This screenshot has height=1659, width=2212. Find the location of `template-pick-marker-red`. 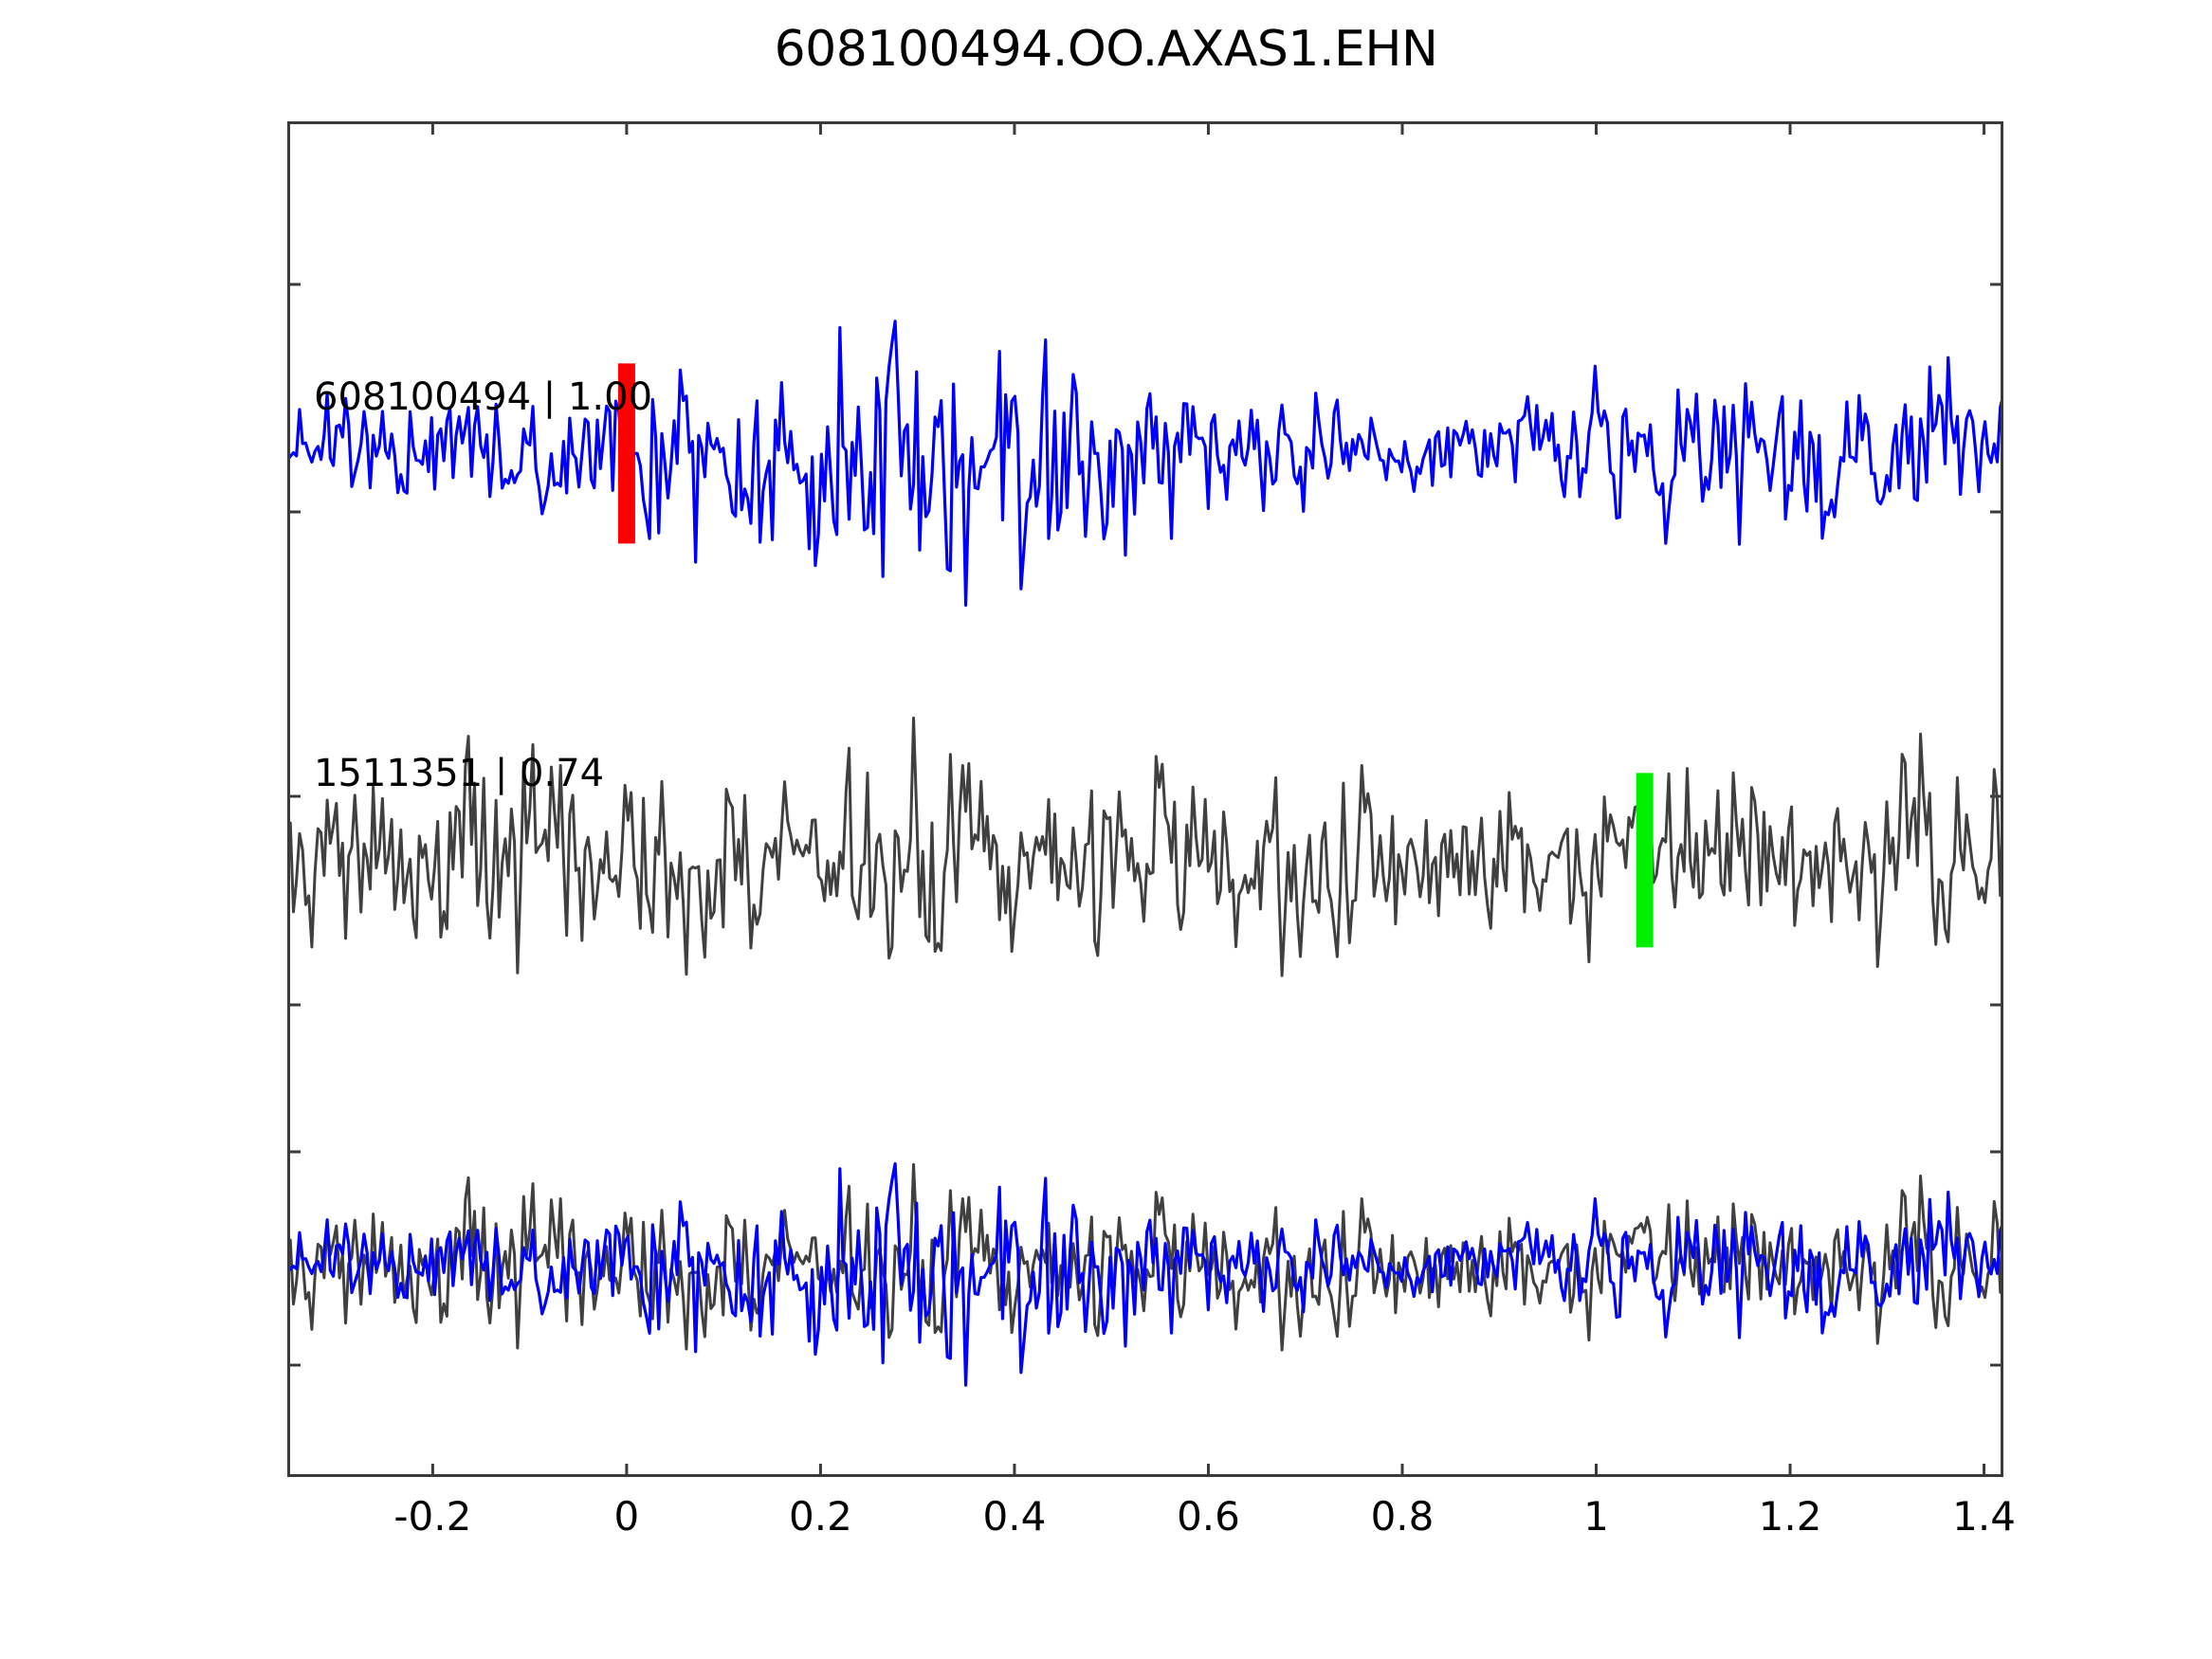

template-pick-marker-red is located at coordinates (626, 453).